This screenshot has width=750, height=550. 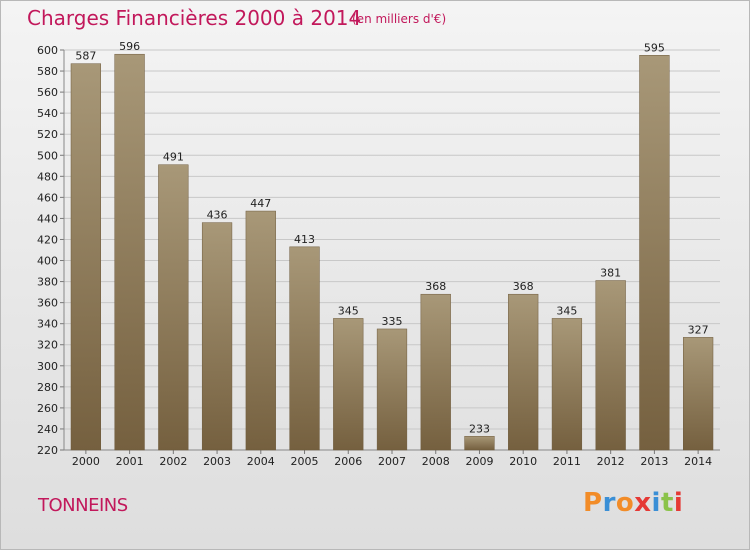 What do you see at coordinates (47, 303) in the screenshot?
I see `y-tick-label: 360` at bounding box center [47, 303].